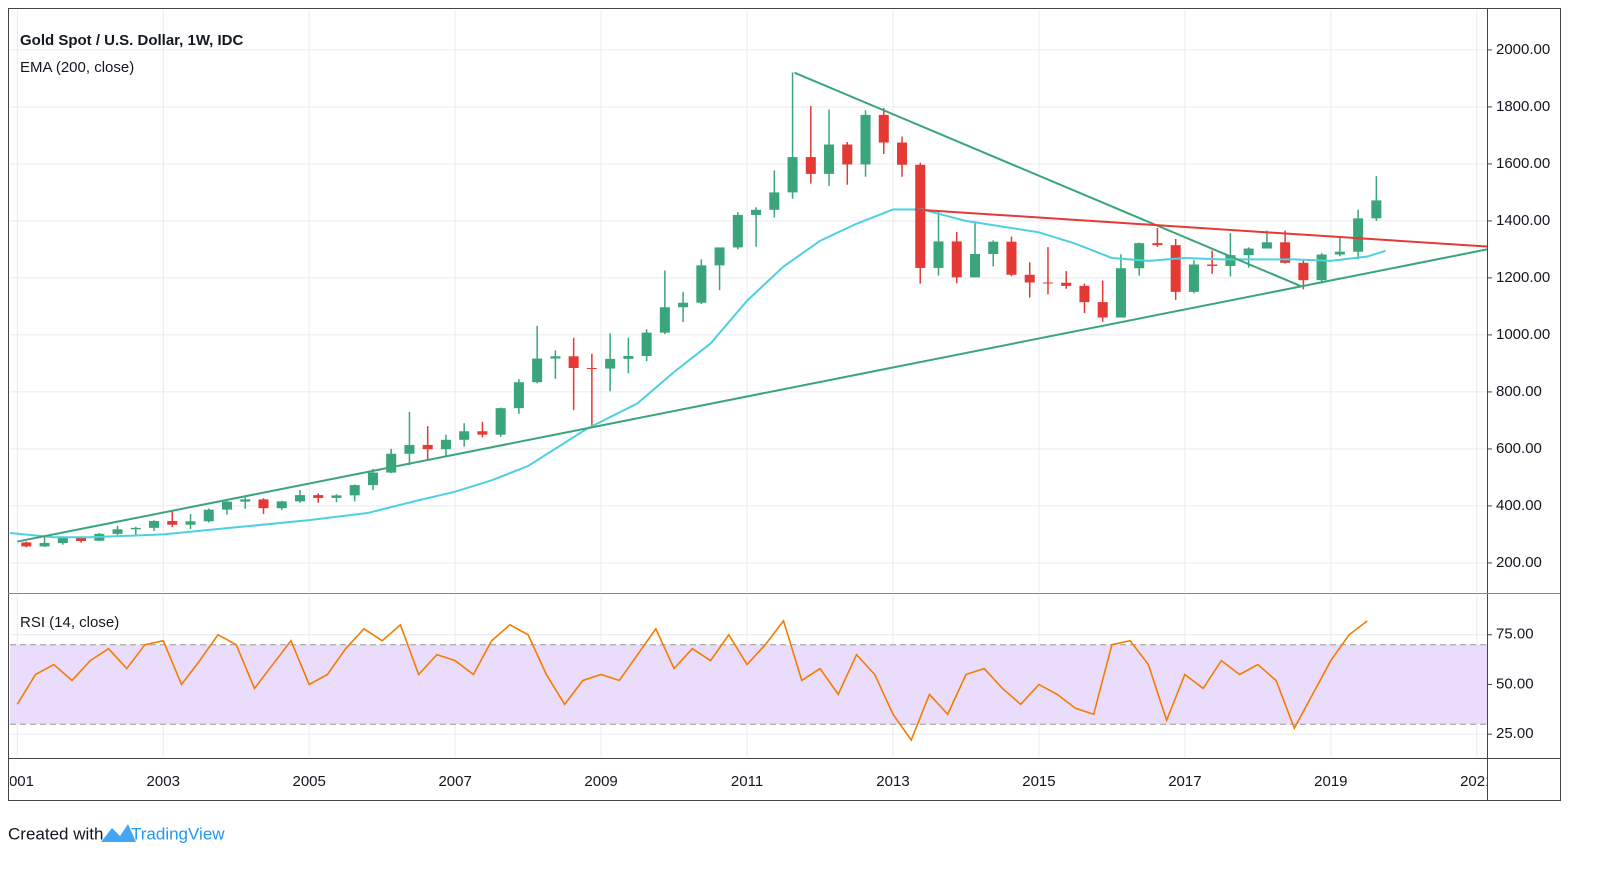 This screenshot has width=1600, height=882. Describe the element at coordinates (600, 781) in the screenshot. I see `x-tick-label: 2009` at that location.